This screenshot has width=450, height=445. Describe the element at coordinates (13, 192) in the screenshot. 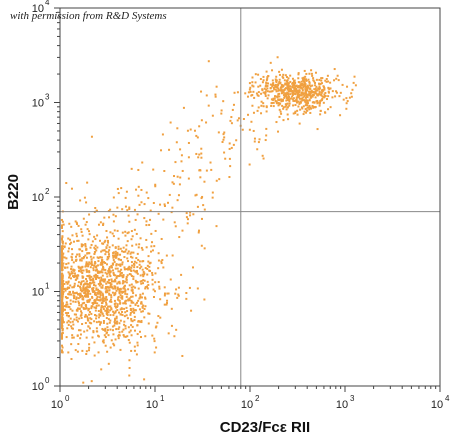

I see `y-axis-title: B220` at that location.